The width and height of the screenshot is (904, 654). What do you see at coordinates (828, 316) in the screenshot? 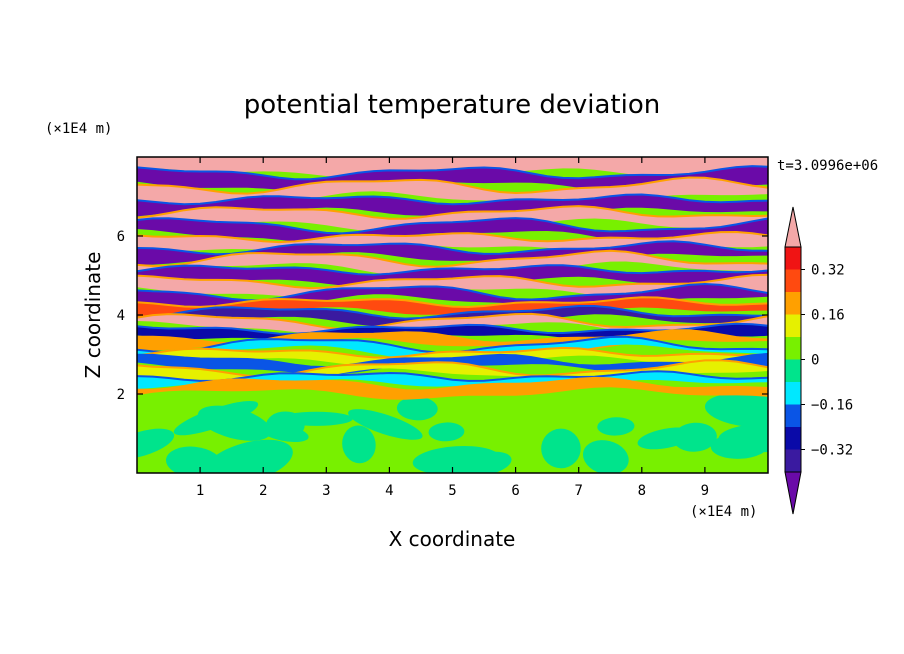
I see `colorbar-tick-label: 0.16` at bounding box center [828, 316].